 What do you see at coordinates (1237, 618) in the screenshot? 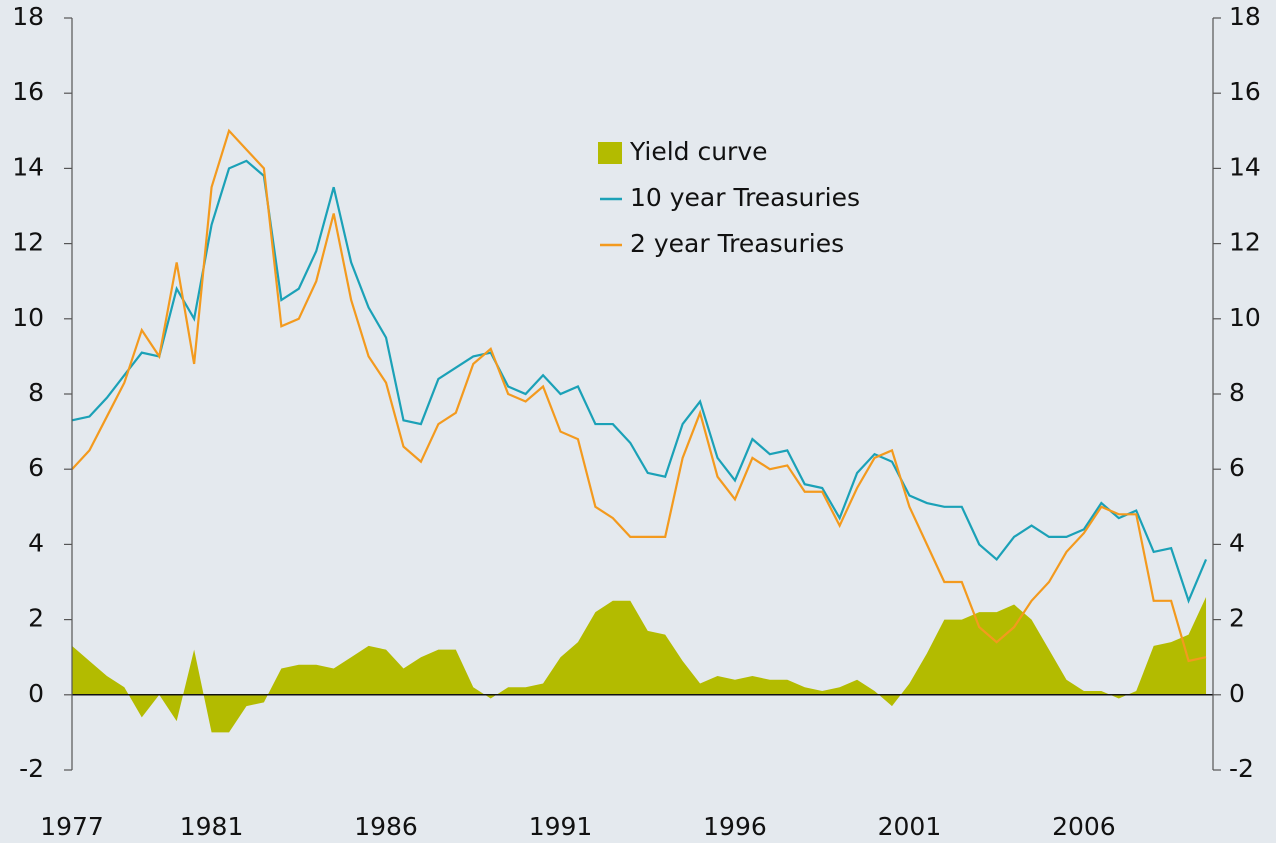
I see `y2-tick-label: 2` at bounding box center [1237, 618].